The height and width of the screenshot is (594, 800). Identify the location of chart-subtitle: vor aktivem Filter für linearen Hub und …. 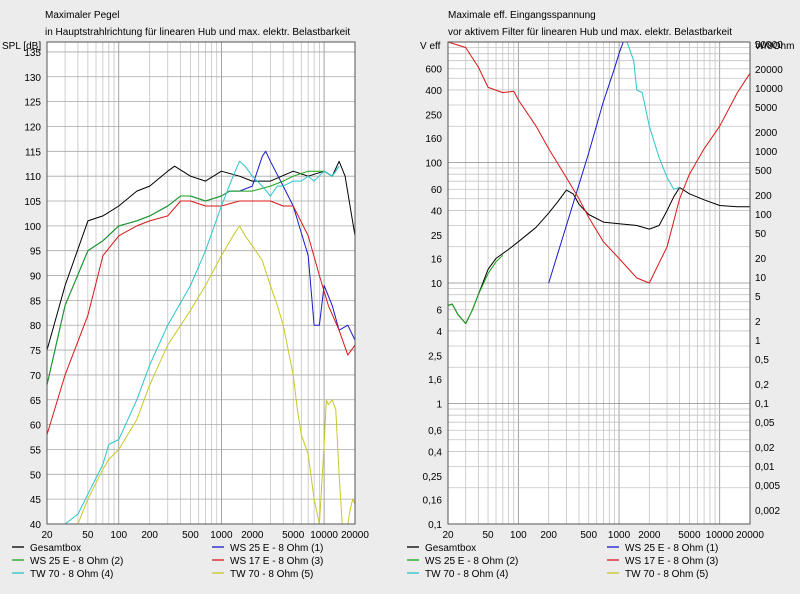
(590, 32).